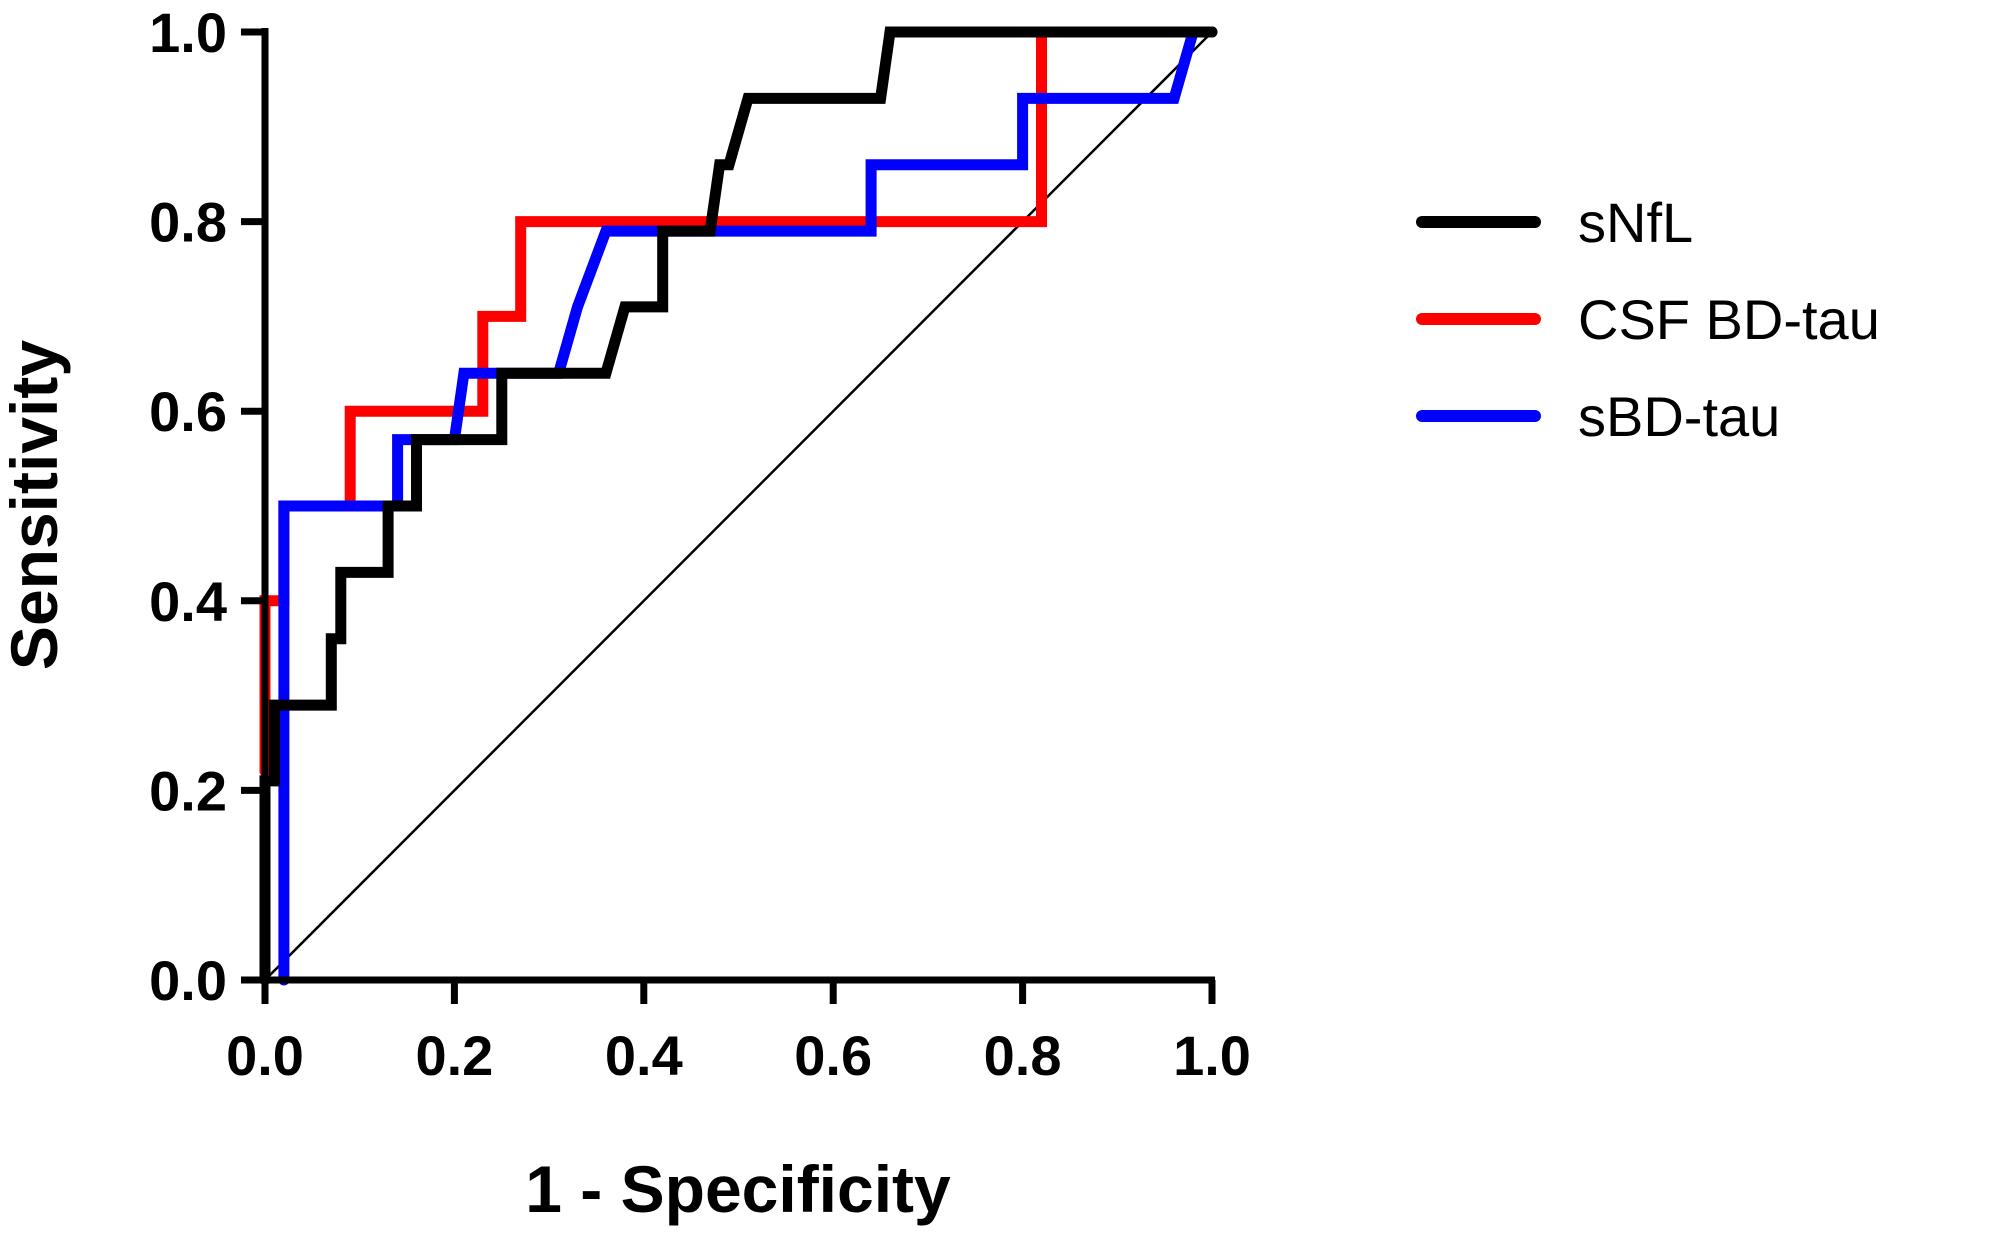 The width and height of the screenshot is (1995, 1239). Describe the element at coordinates (1212, 1055) in the screenshot. I see `x-tick-label: 1.0` at that location.